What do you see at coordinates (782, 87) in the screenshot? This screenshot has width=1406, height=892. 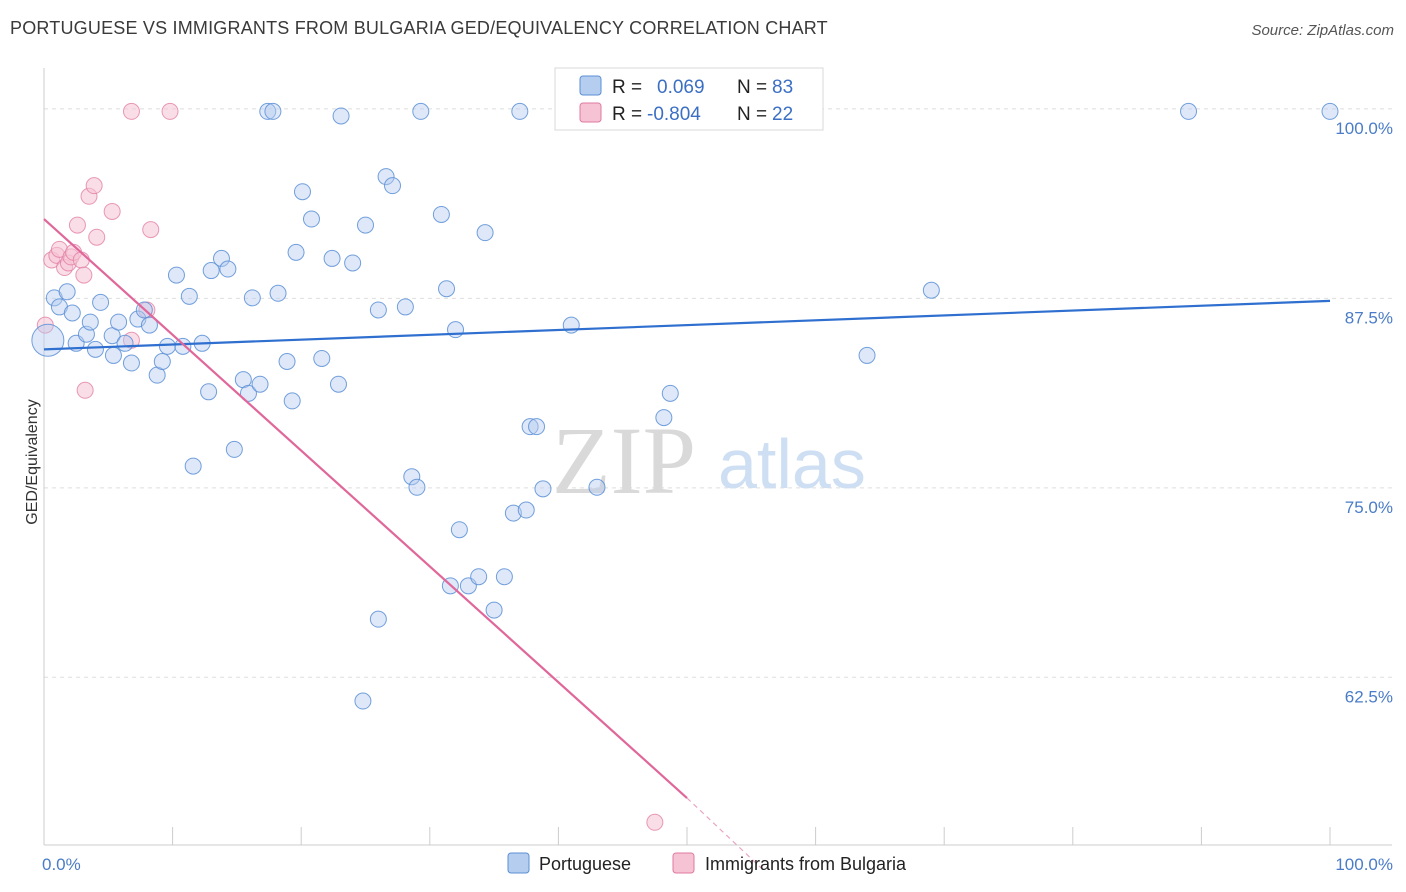 I see `legend-n-value-1: 83` at bounding box center [782, 87].